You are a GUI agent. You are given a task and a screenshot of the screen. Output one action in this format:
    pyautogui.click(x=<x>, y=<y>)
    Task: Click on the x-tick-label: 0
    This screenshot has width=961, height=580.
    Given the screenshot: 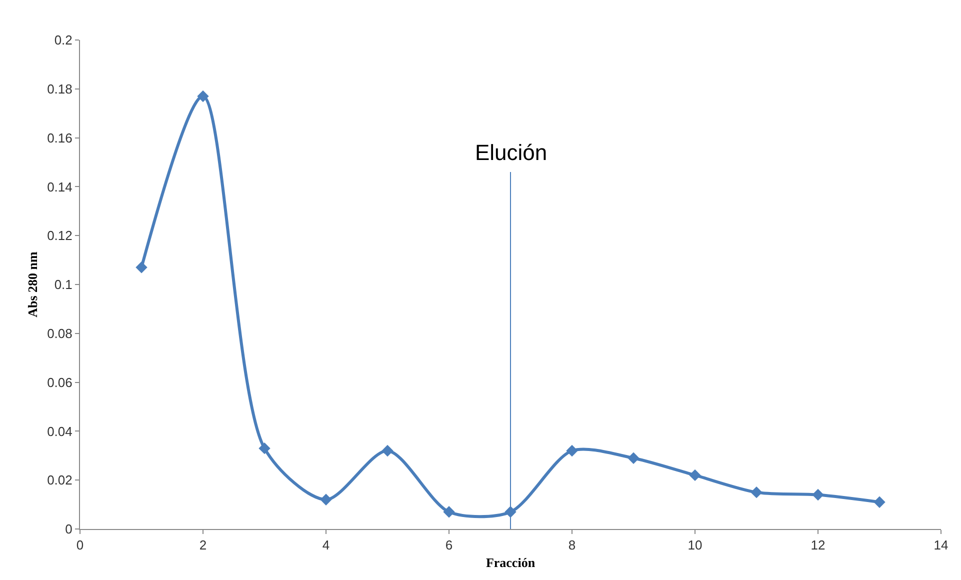 What is the action you would take?
    pyautogui.click(x=80, y=545)
    